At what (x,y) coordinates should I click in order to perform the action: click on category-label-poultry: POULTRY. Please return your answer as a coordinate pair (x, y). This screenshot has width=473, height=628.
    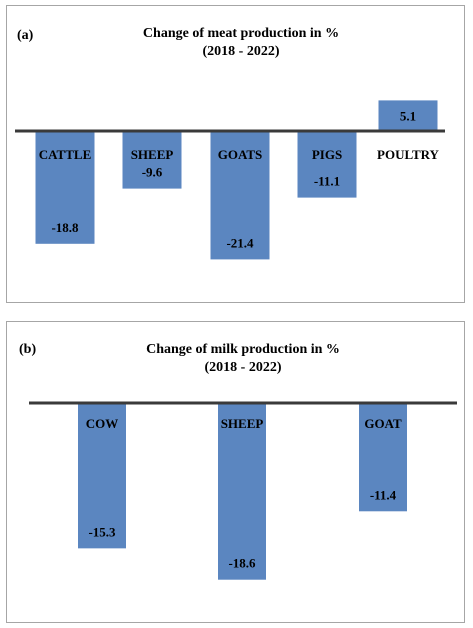
    Looking at the image, I should click on (408, 154).